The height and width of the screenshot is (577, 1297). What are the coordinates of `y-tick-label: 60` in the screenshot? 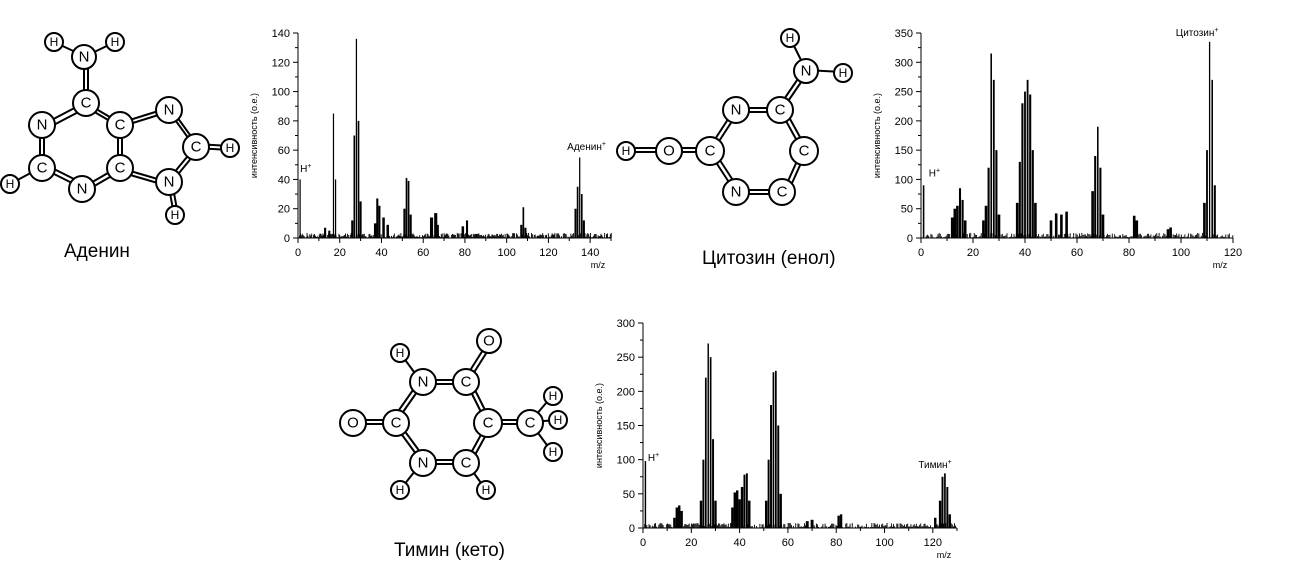 It's located at (284, 151).